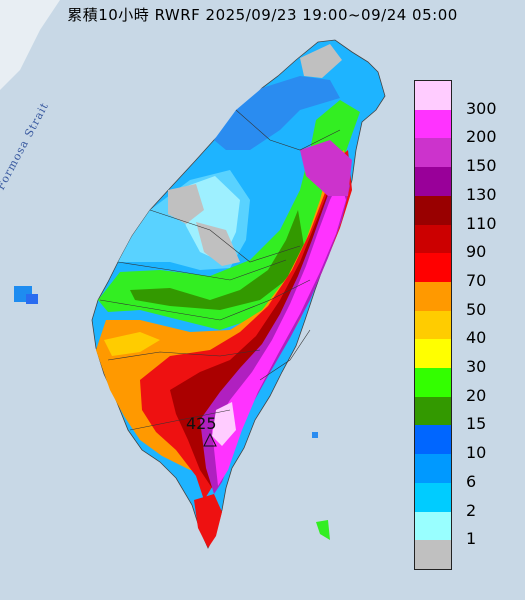 This screenshot has height=600, width=525. What do you see at coordinates (201, 423) in the screenshot?
I see `peak-value: 425` at bounding box center [201, 423].